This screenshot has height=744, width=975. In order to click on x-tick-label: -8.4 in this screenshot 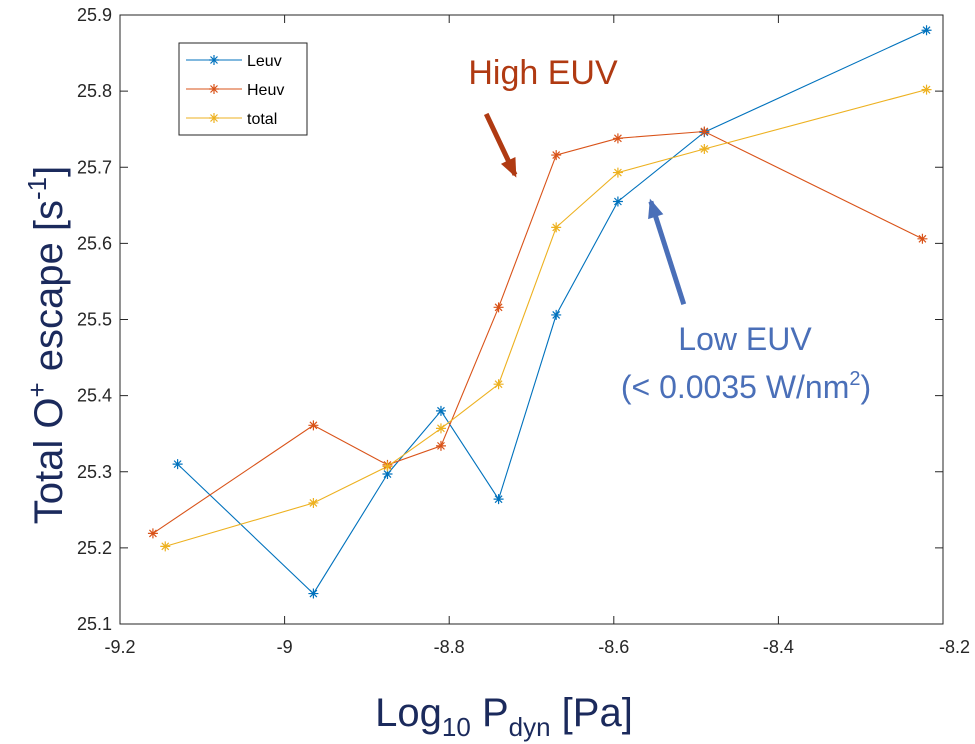, I will do `click(778, 647)`.